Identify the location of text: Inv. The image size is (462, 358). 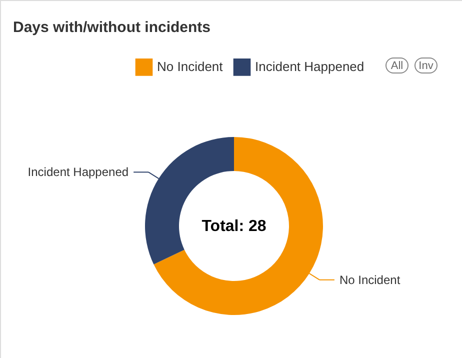
(426, 66).